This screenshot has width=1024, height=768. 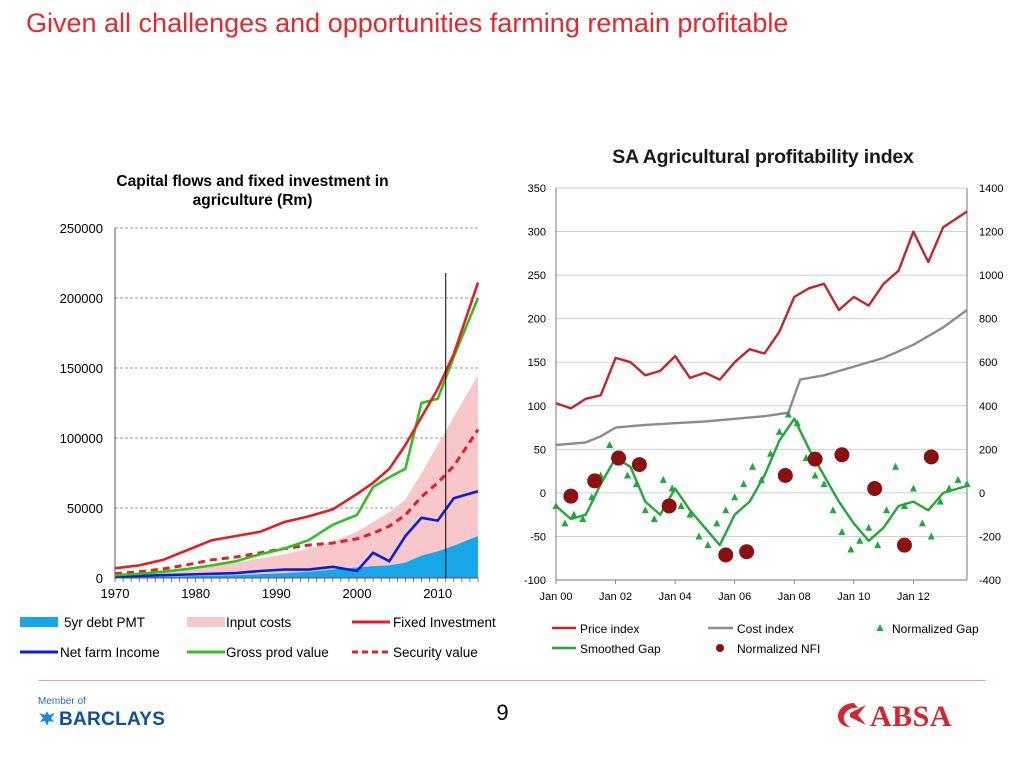 I want to click on right-y-right-tick-label: 800, so click(x=988, y=320).